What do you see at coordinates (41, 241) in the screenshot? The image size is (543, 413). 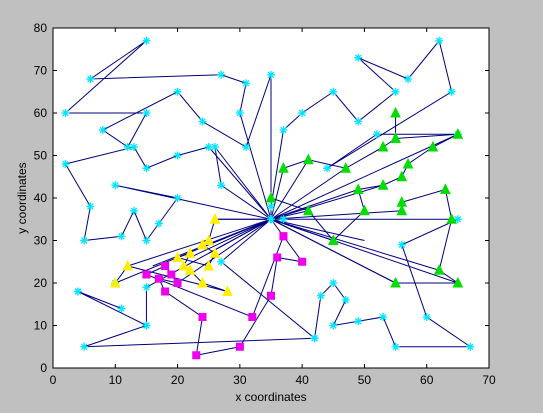 I see `y-tick-label: 30` at bounding box center [41, 241].